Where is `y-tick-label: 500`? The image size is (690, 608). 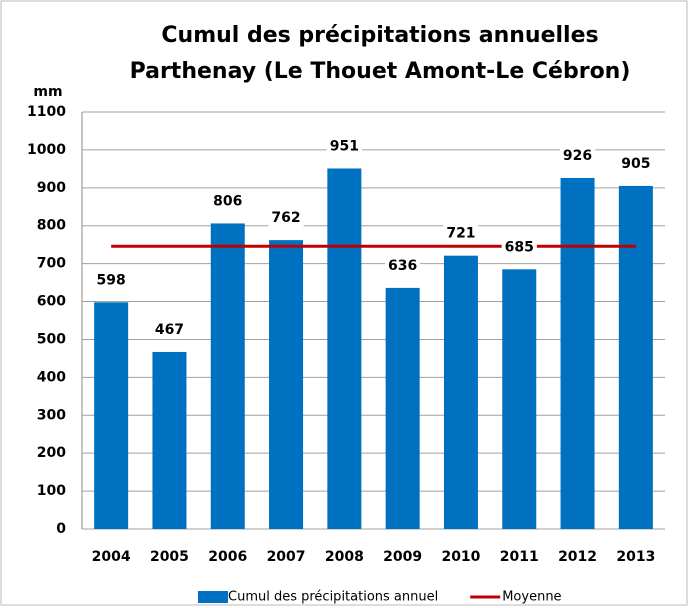
y-tick-label: 500 is located at coordinates (51, 339).